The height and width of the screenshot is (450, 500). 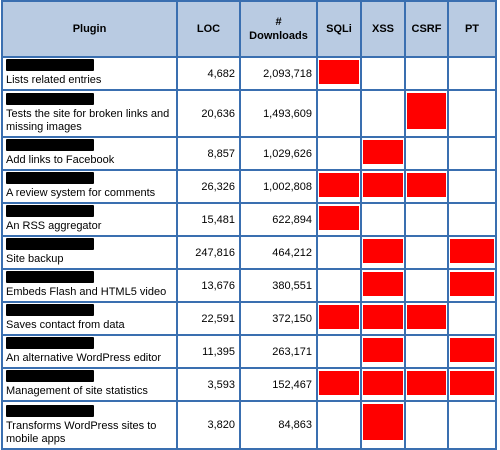 I want to click on downloads-cell: 263,171, so click(x=278, y=351).